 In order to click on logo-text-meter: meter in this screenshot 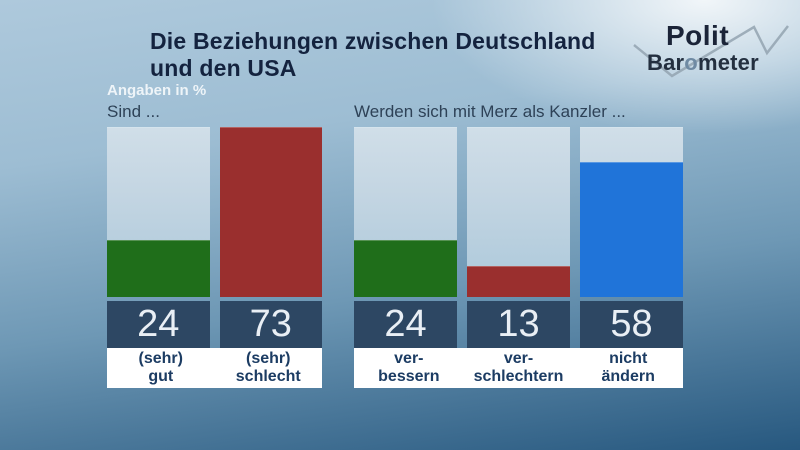, I will do `click(728, 62)`.